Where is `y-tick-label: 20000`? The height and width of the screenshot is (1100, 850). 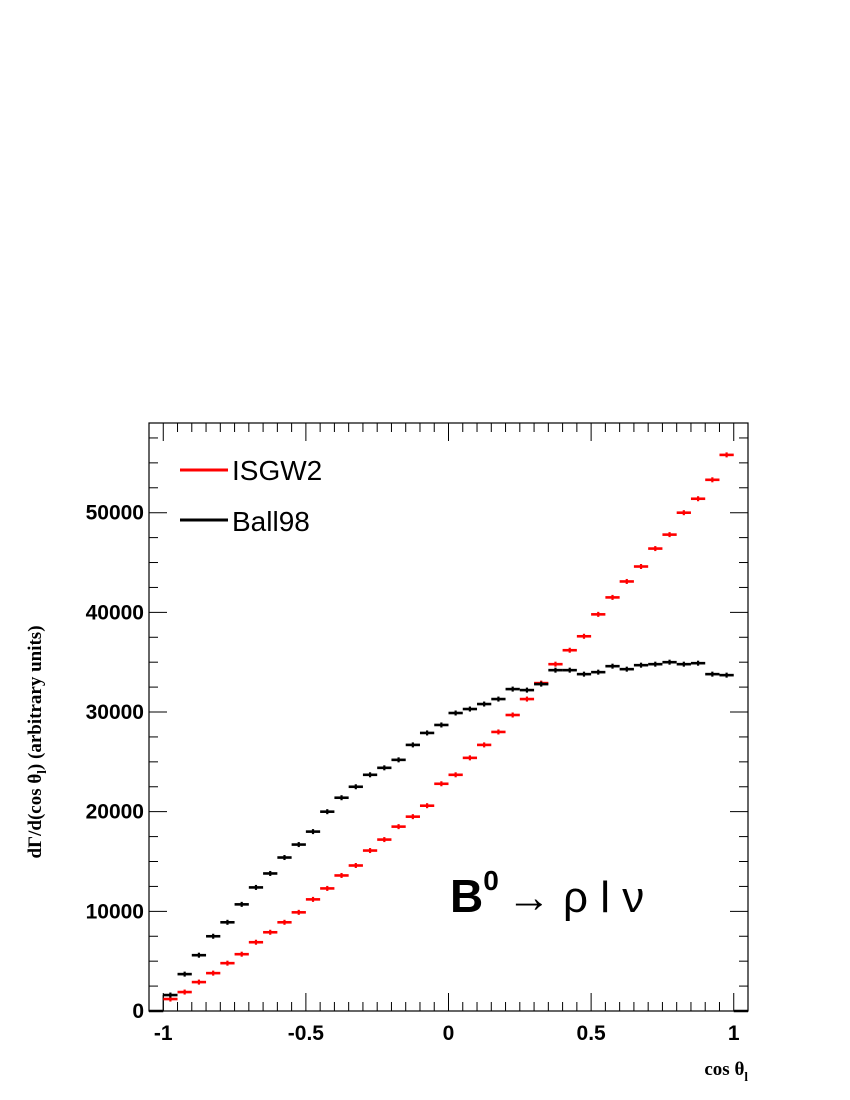 y-tick-label: 20000 is located at coordinates (115, 812).